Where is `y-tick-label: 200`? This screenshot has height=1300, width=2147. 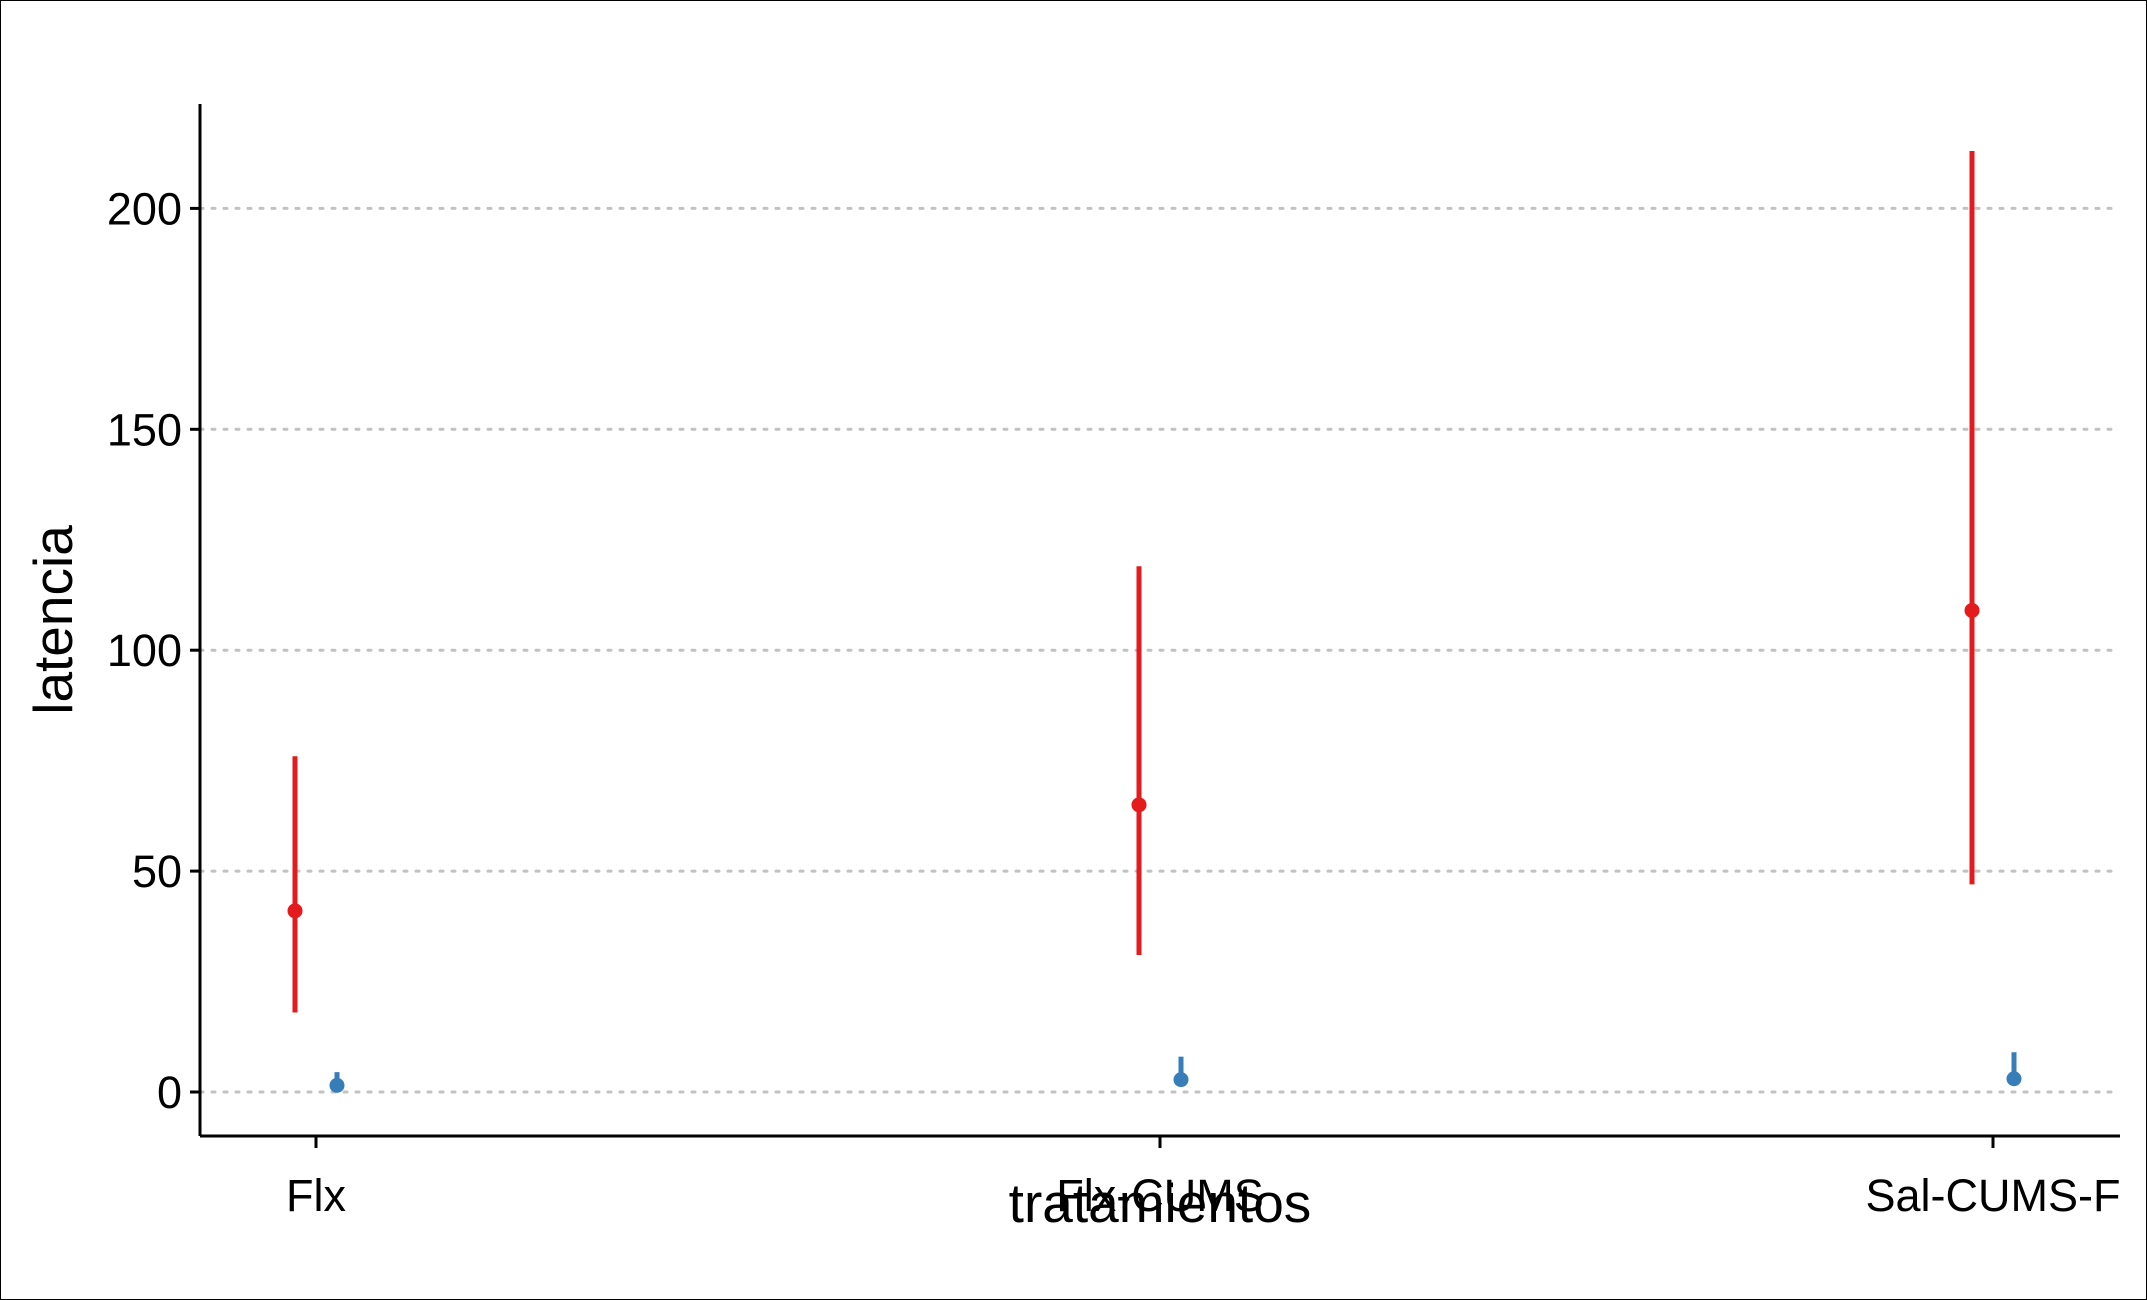 y-tick-label: 200 is located at coordinates (144, 208).